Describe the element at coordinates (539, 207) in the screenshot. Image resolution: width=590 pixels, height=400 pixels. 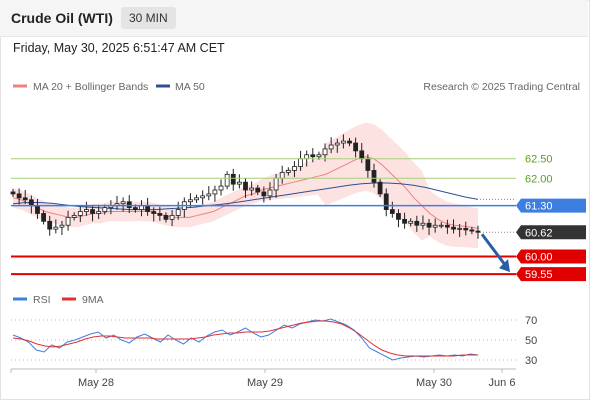
I see `pivot-label: 61.30` at that location.